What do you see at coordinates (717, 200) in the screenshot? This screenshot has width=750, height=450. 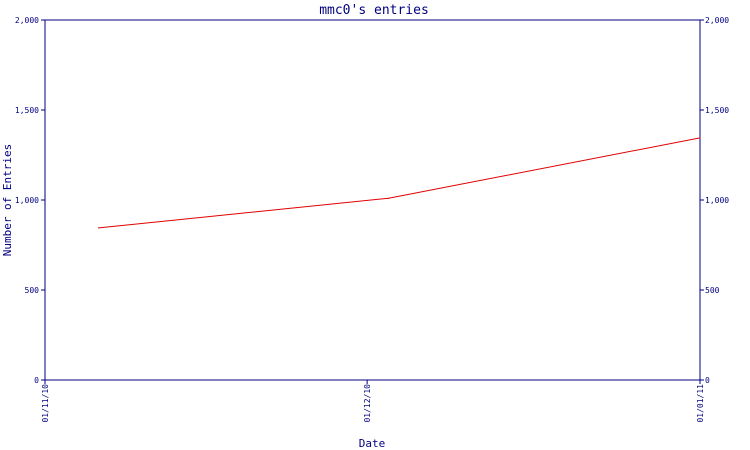 I see `y-tick-label-right: 1,000` at bounding box center [717, 200].